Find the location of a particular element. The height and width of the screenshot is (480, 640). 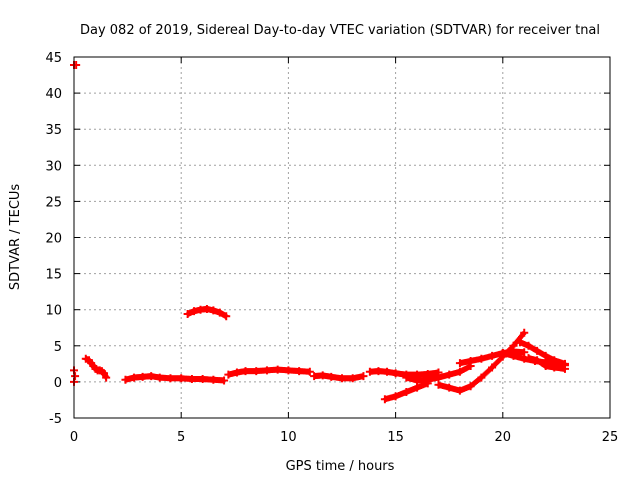

y-tick-label: -5 is located at coordinates (55, 419).